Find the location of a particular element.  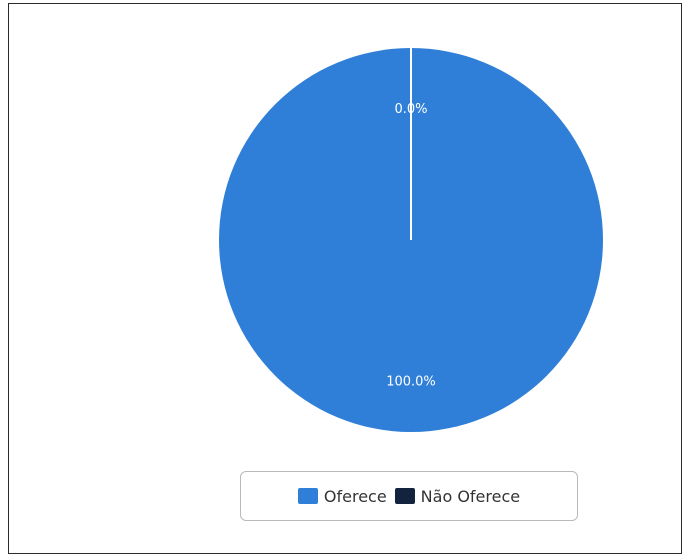

pie-labels-group: 100.0% 0.0% is located at coordinates (411, 246).